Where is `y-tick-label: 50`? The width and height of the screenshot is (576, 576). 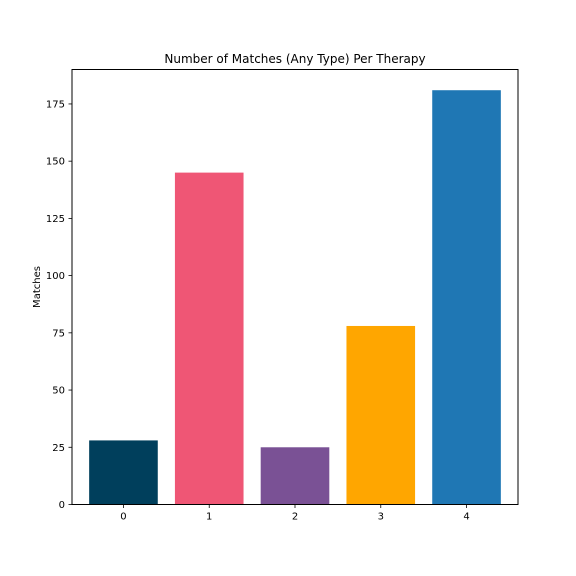 y-tick-label: 50 is located at coordinates (58, 391).